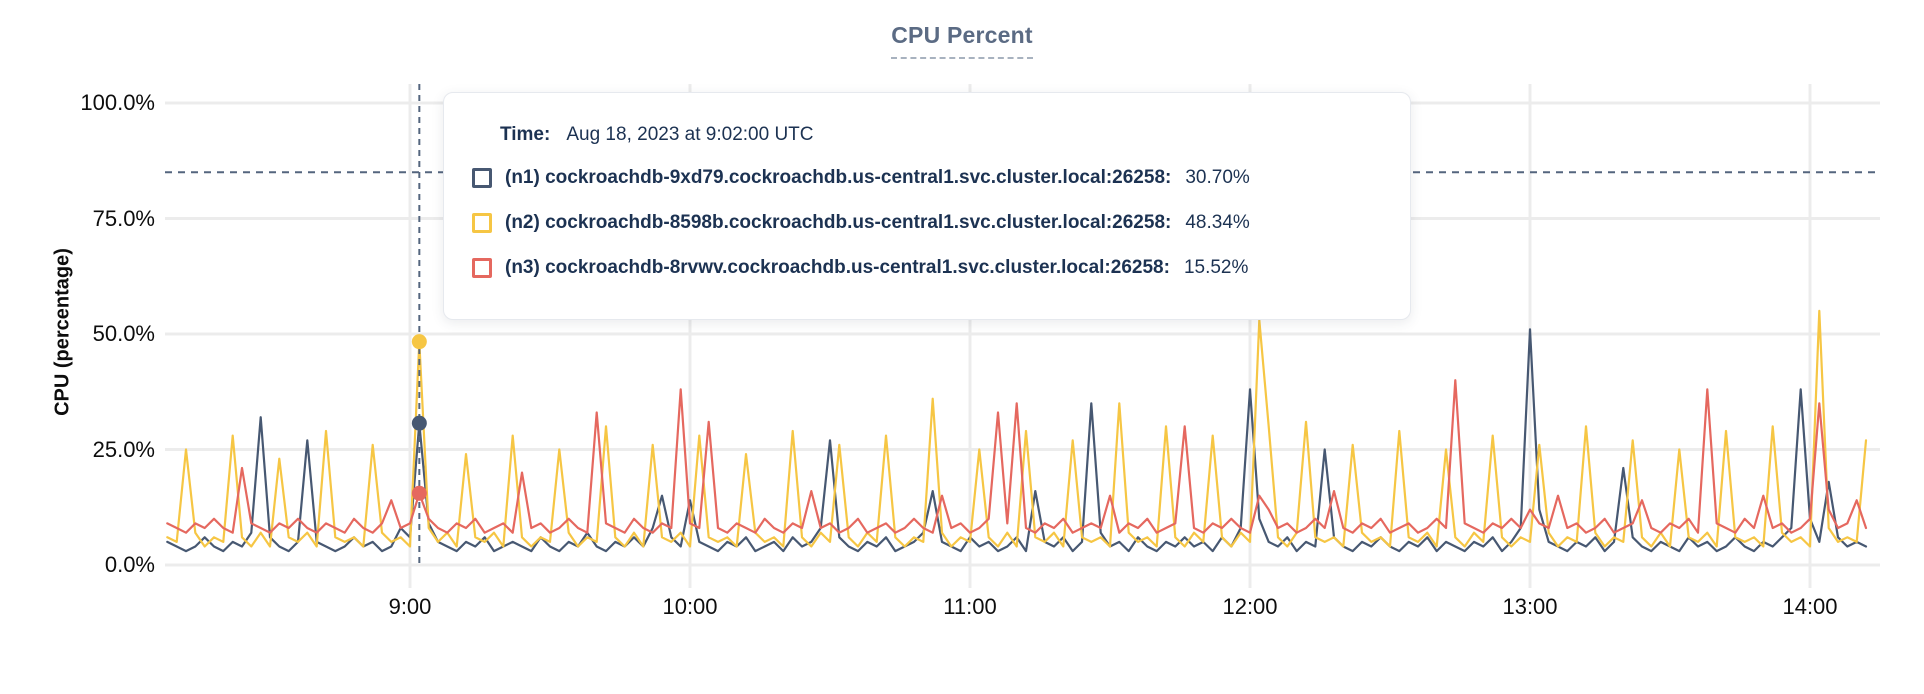 This screenshot has width=1924, height=694. Describe the element at coordinates (690, 606) in the screenshot. I see `x-tick-label: 10:00` at that location.